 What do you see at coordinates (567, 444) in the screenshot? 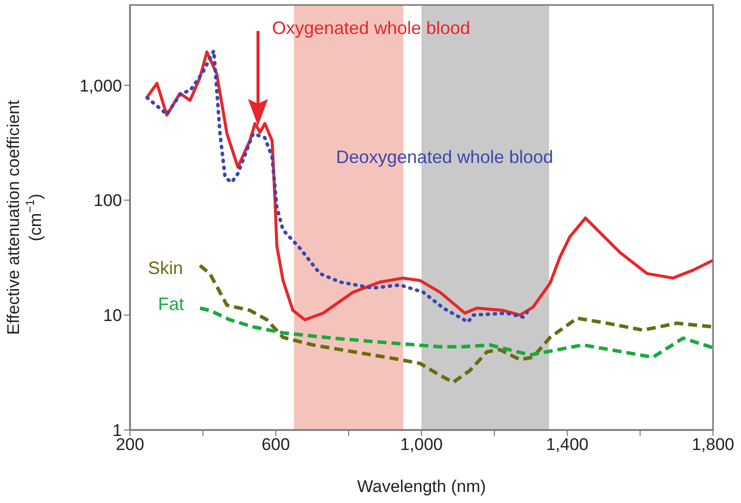
I see `x-tick-label: 1,400` at bounding box center [567, 444].